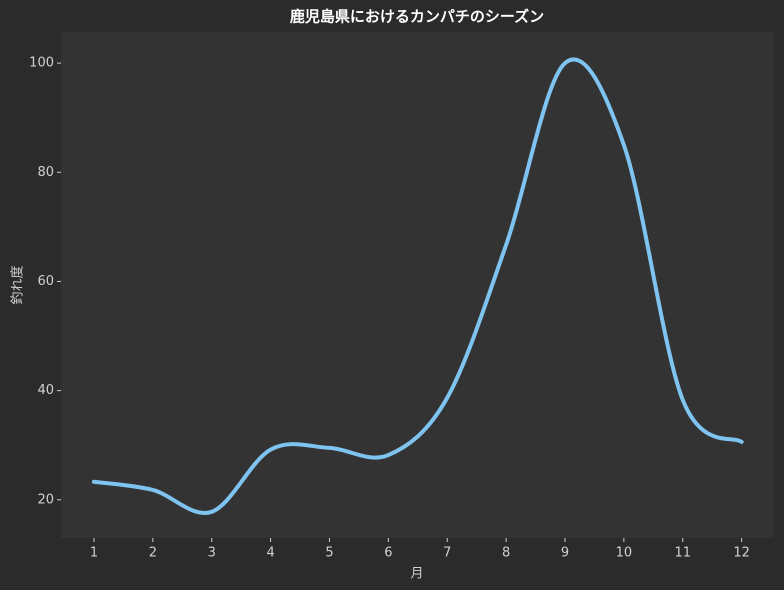 This screenshot has width=784, height=590. Describe the element at coordinates (741, 553) in the screenshot. I see `x-tick-label: 12` at that location.